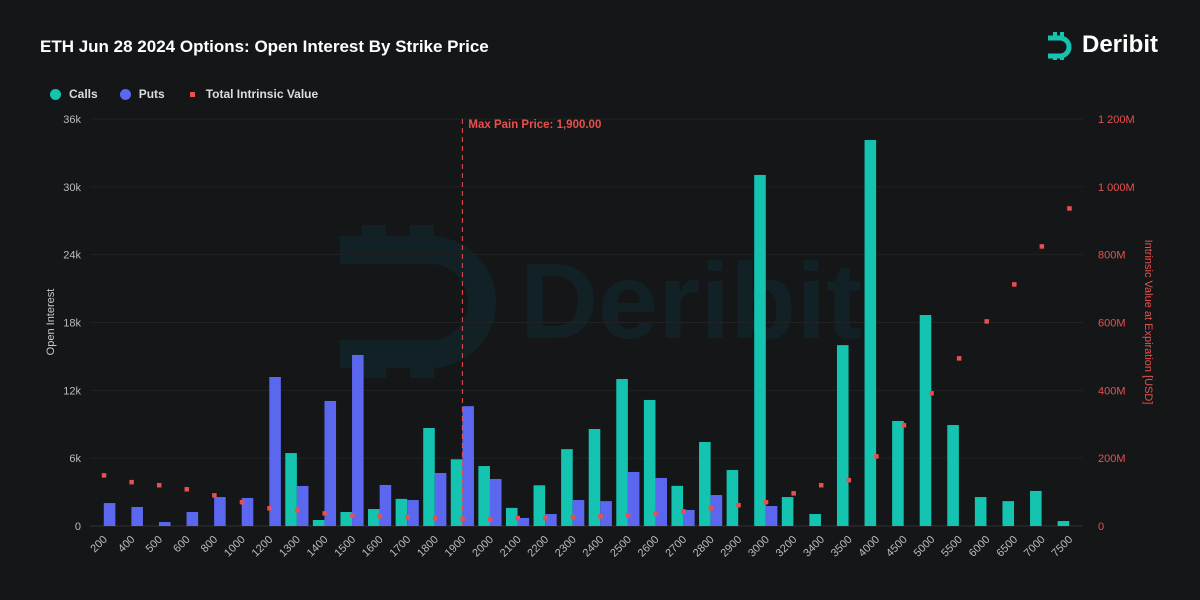 Image resolution: width=1200 pixels, height=600 pixels. Describe the element at coordinates (1112, 256) in the screenshot. I see `y2-tick-label: 800M` at that location.